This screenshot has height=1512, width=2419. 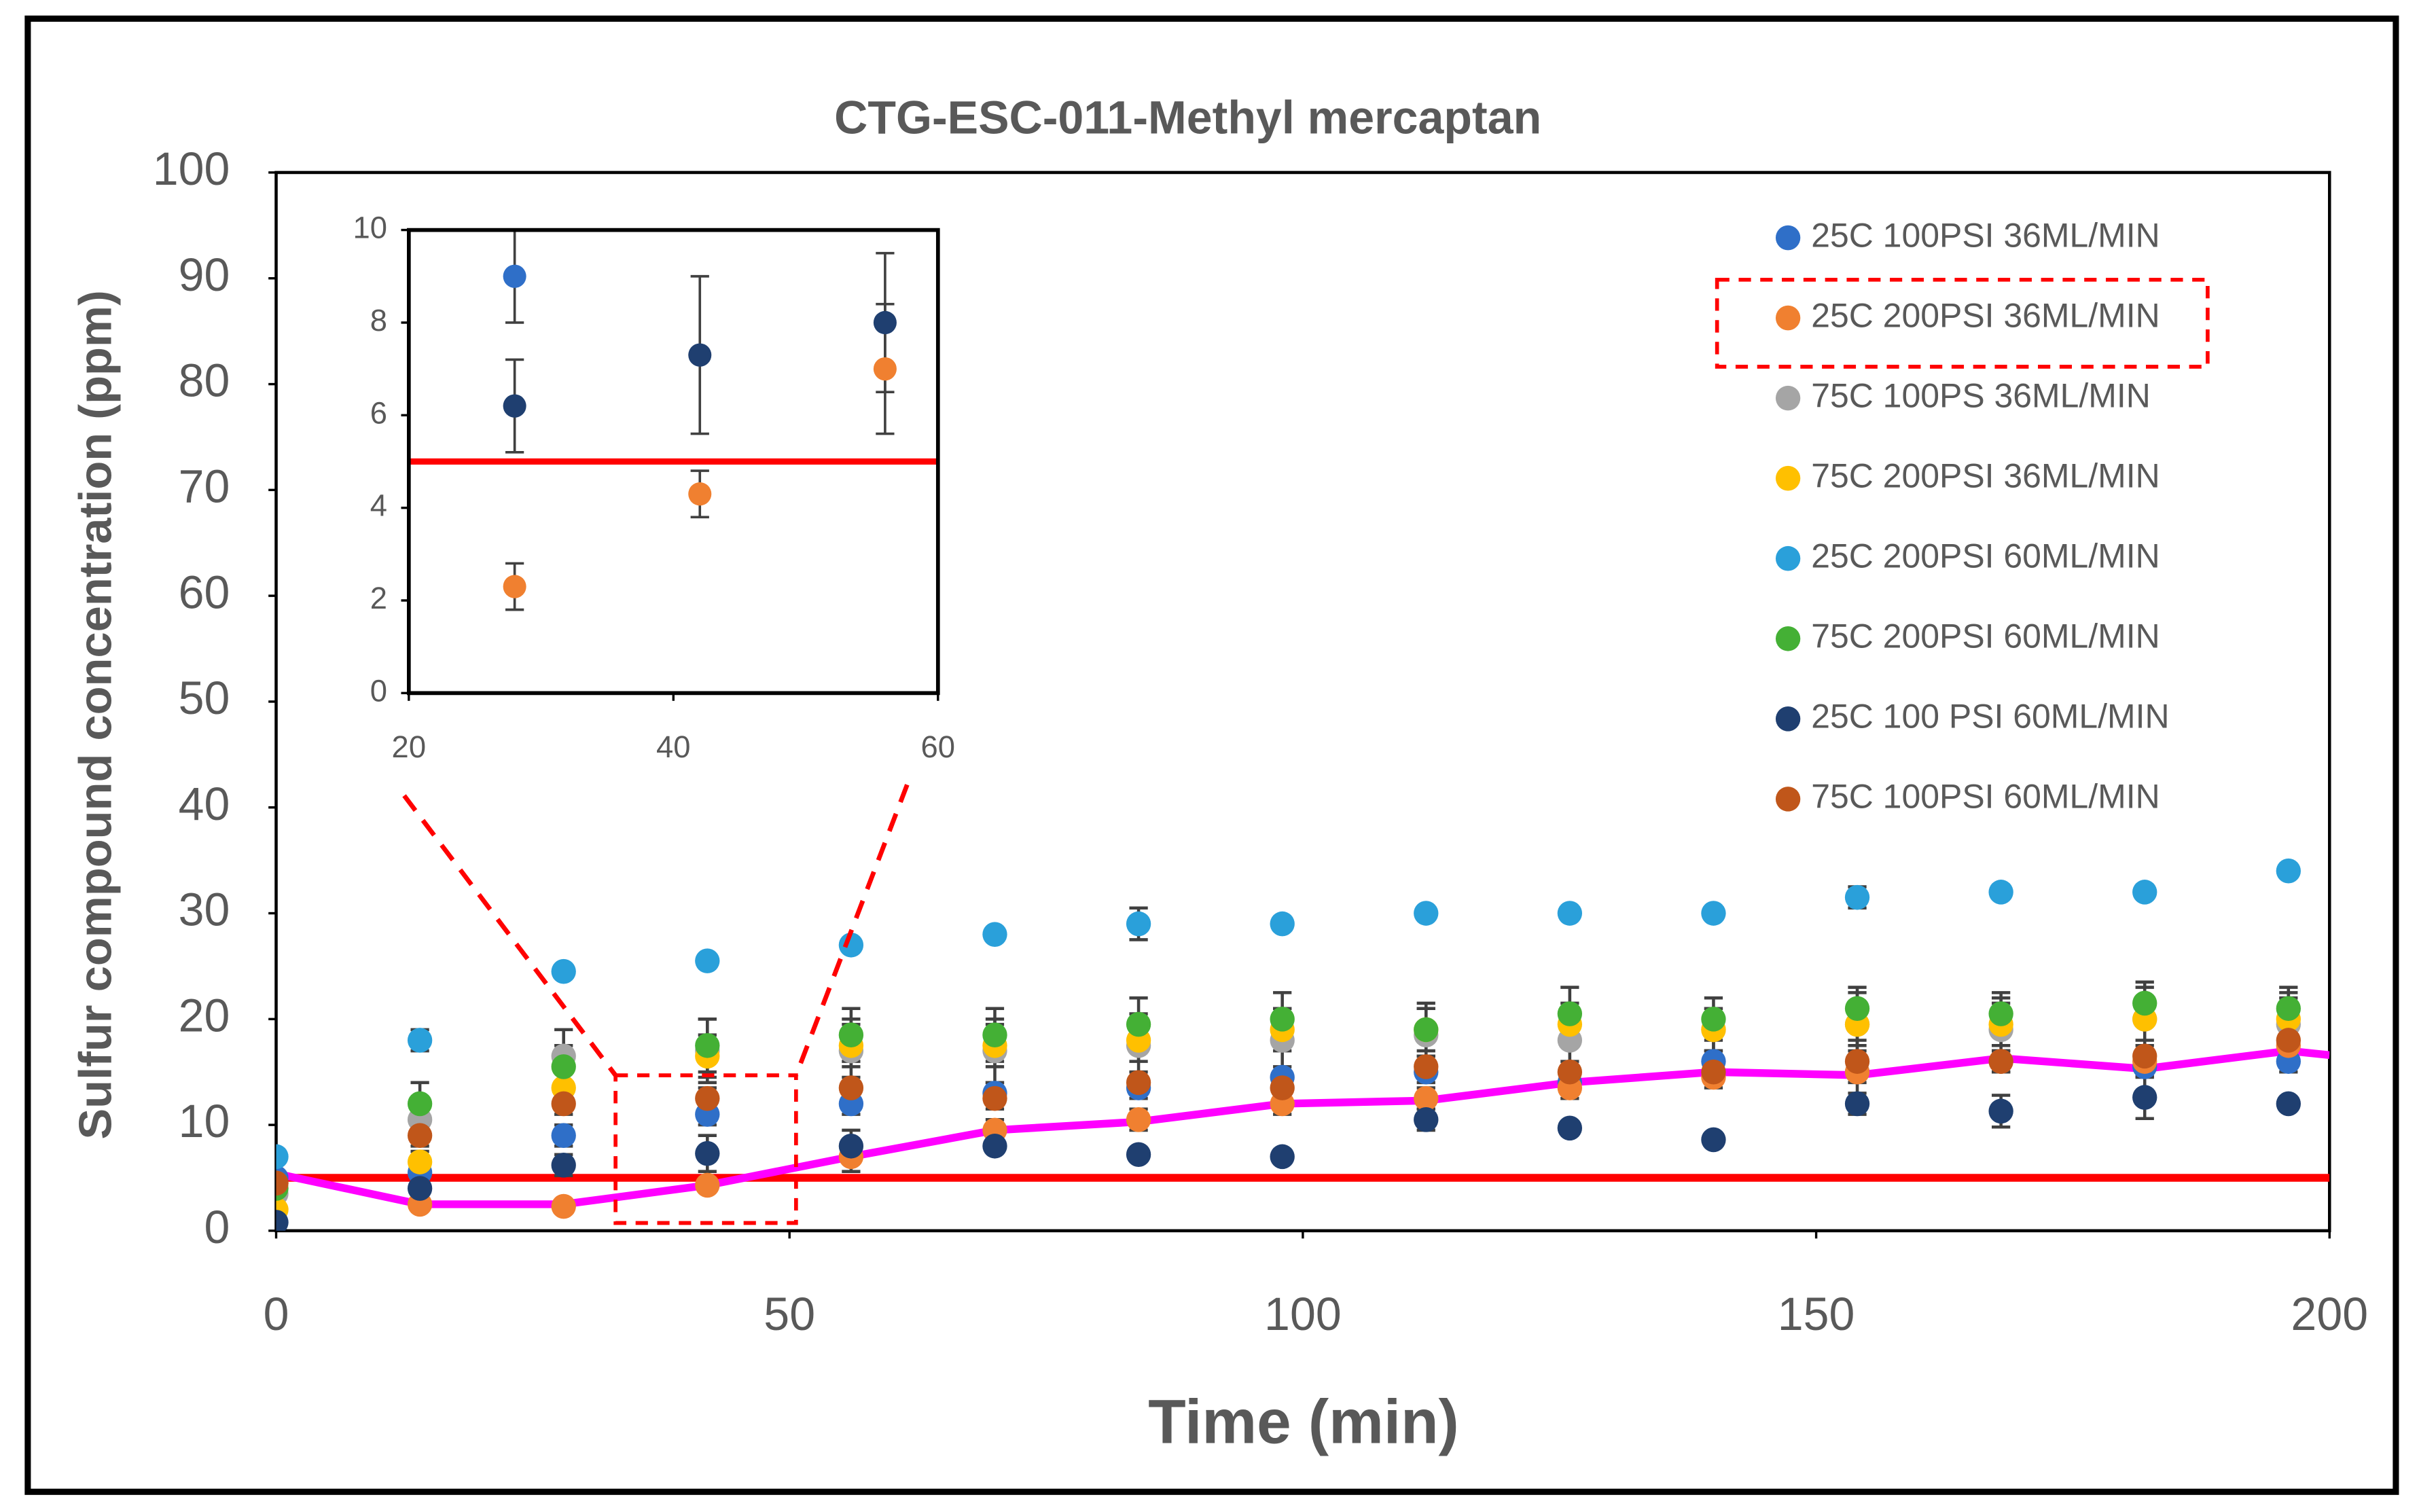 I want to click on y-tick-label: 40, so click(x=204, y=804).